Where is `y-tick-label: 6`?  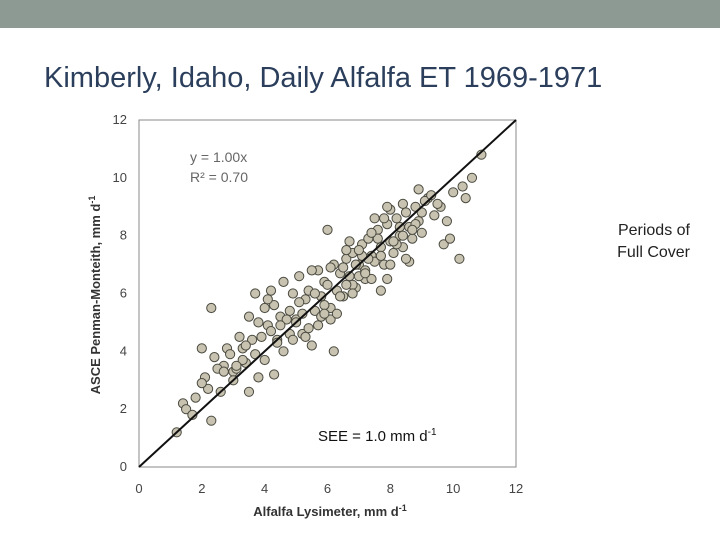 y-tick-label: 6 is located at coordinates (123, 293).